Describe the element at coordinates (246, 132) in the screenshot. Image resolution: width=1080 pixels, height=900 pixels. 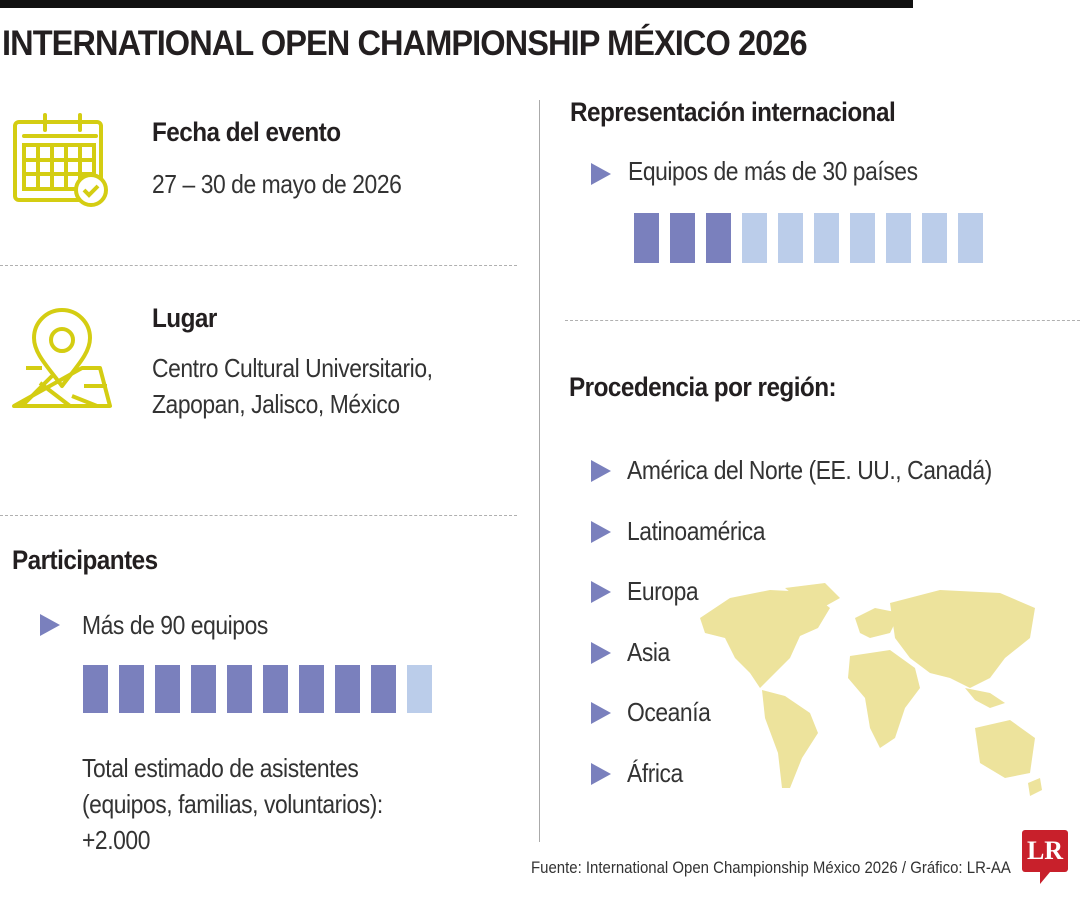
I see `fecha-heading: Fecha del evento` at that location.